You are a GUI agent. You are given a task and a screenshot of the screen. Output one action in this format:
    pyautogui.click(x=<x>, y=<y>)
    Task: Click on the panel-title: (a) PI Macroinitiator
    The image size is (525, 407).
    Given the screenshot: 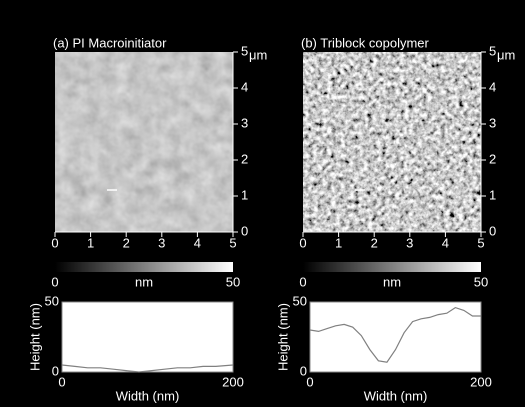 What is the action you would take?
    pyautogui.click(x=110, y=42)
    